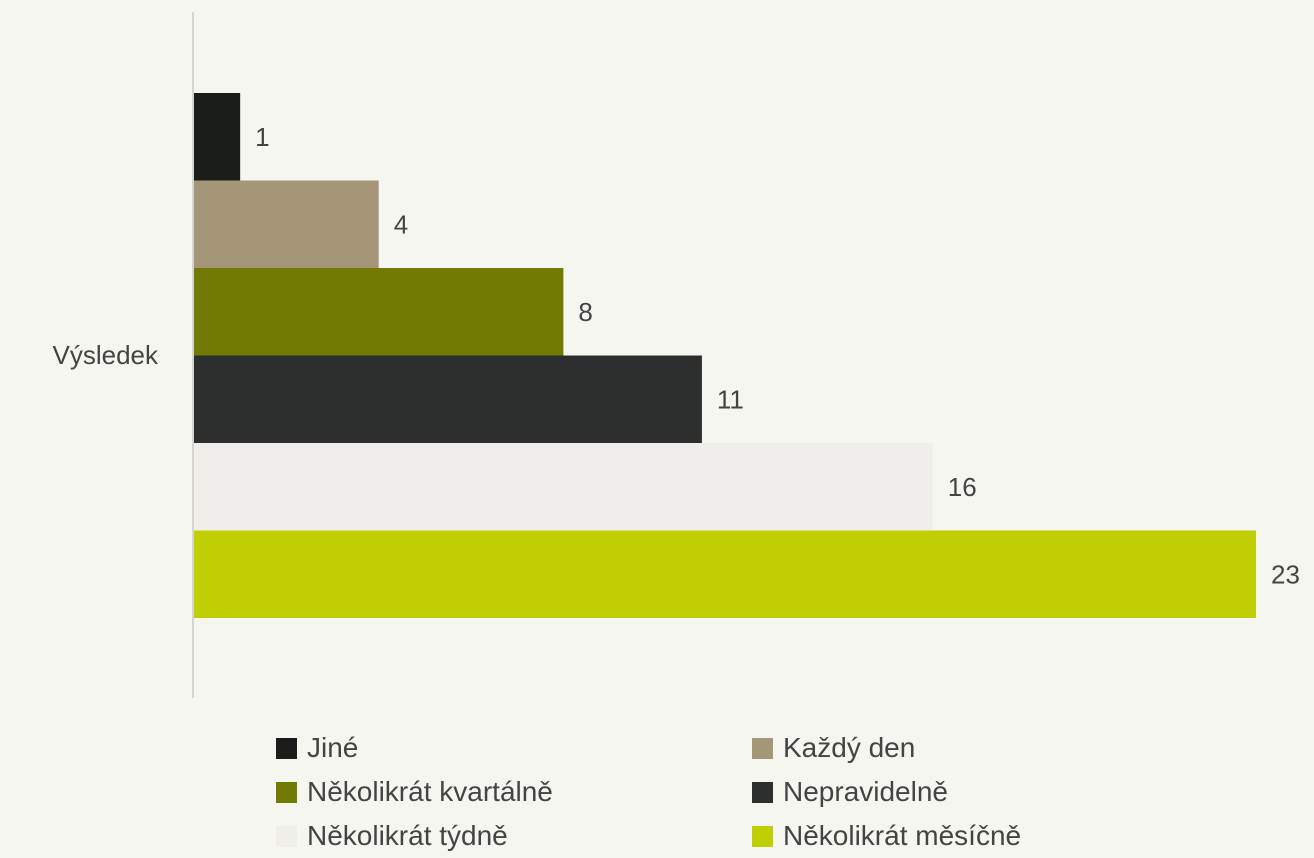 The width and height of the screenshot is (1314, 858). Describe the element at coordinates (262, 137) in the screenshot. I see `data-label-1: 1` at that location.